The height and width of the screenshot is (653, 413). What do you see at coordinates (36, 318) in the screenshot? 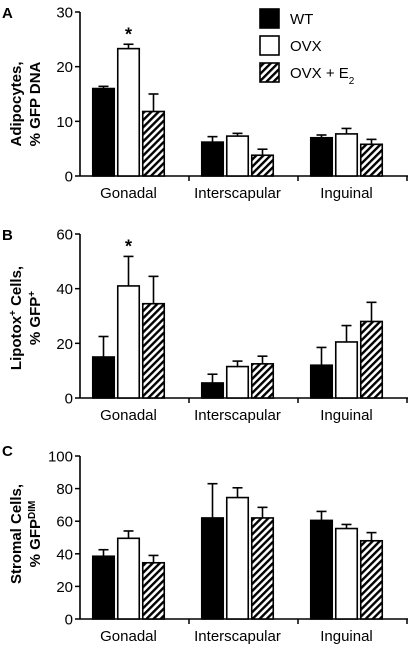
I see `panel-b-y-axis-title-line-2: % GFP+` at bounding box center [36, 318].